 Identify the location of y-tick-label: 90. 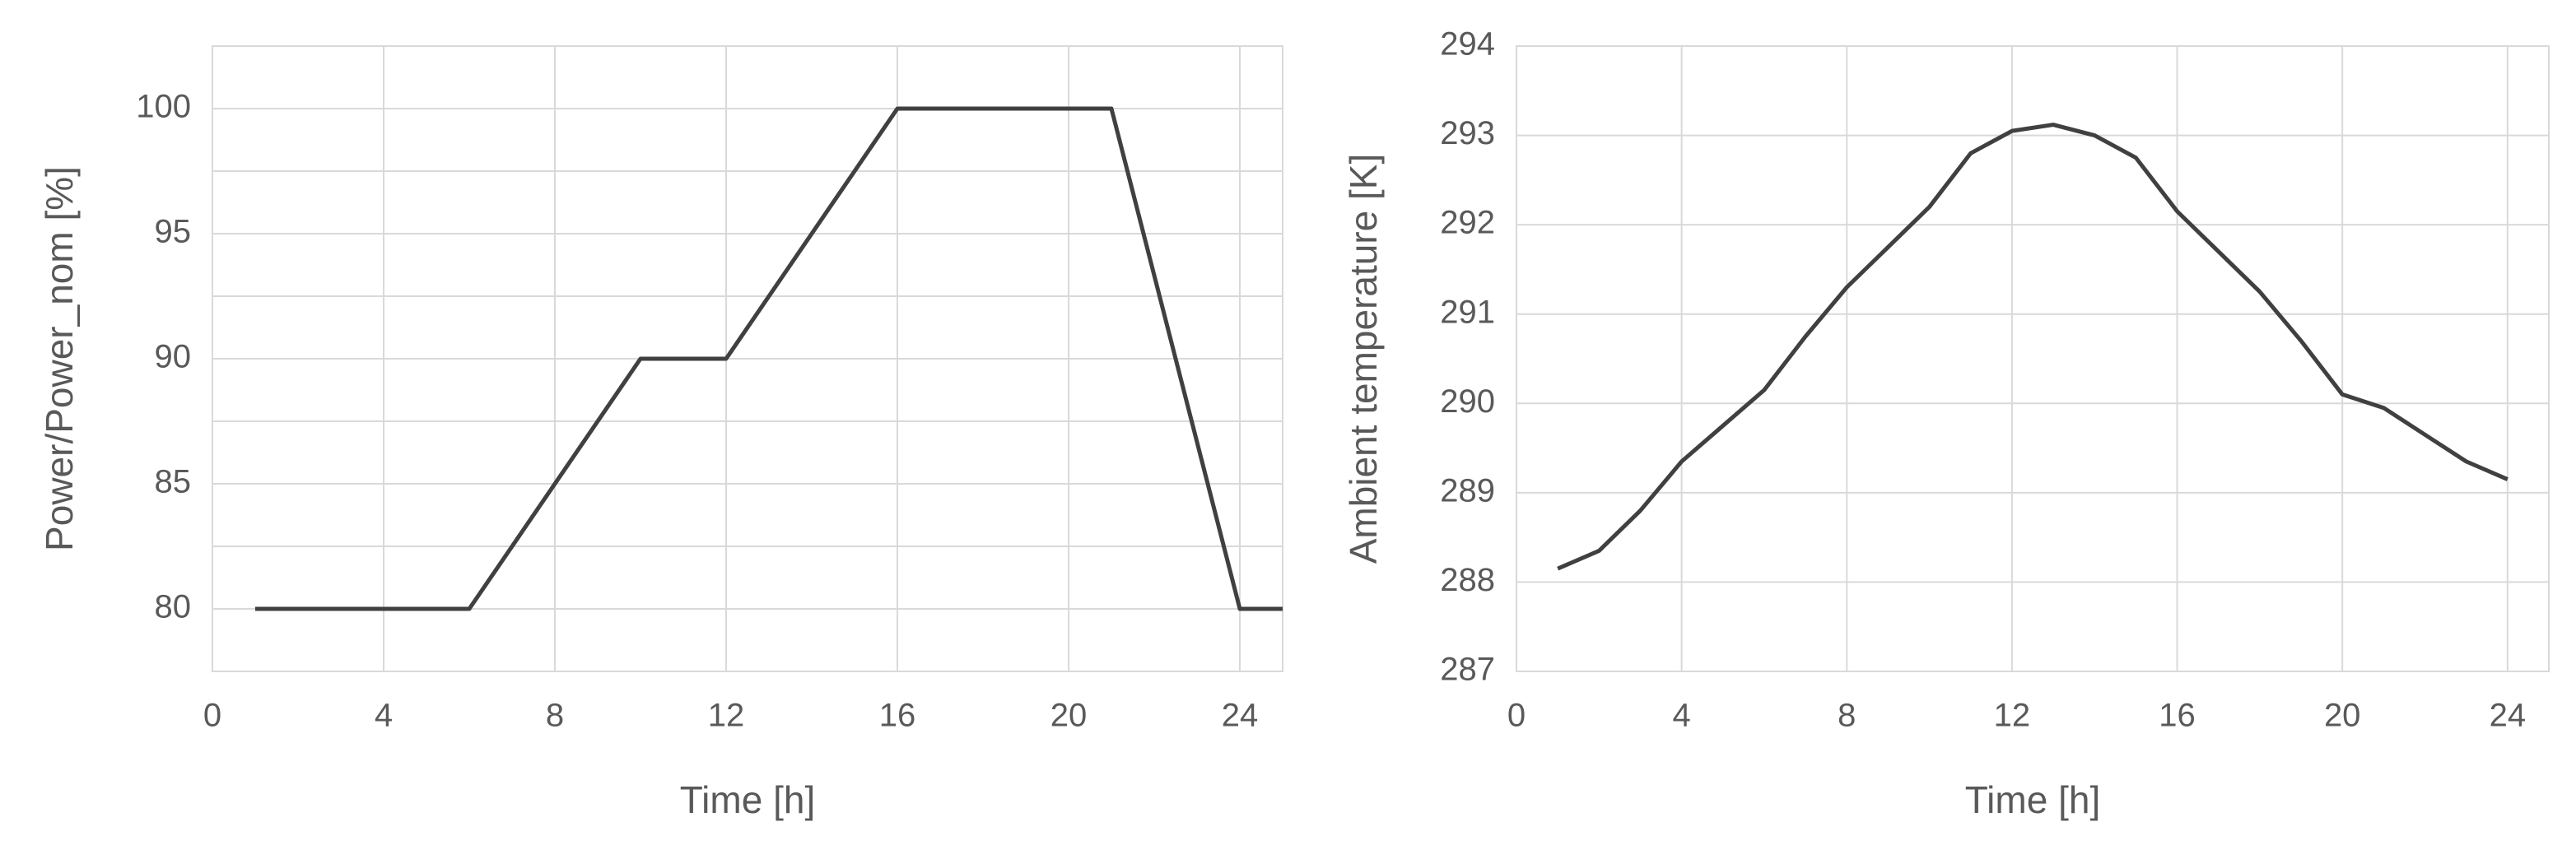
(173, 357).